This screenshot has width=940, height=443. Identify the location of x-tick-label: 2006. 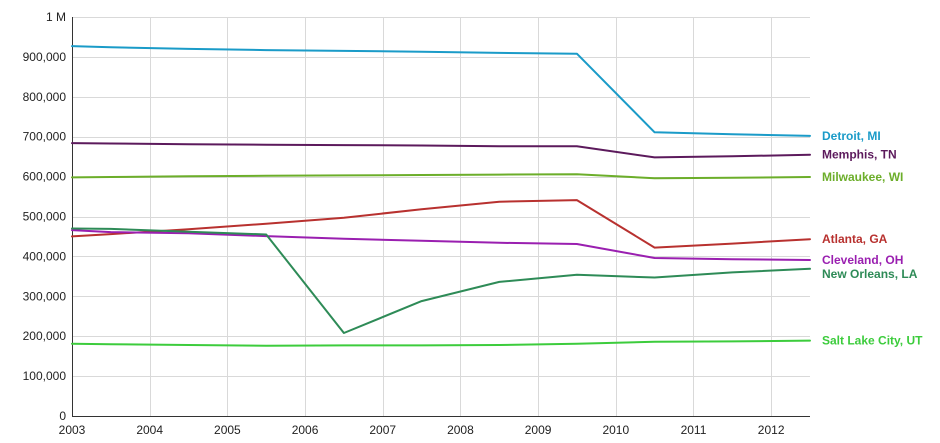
(305, 430).